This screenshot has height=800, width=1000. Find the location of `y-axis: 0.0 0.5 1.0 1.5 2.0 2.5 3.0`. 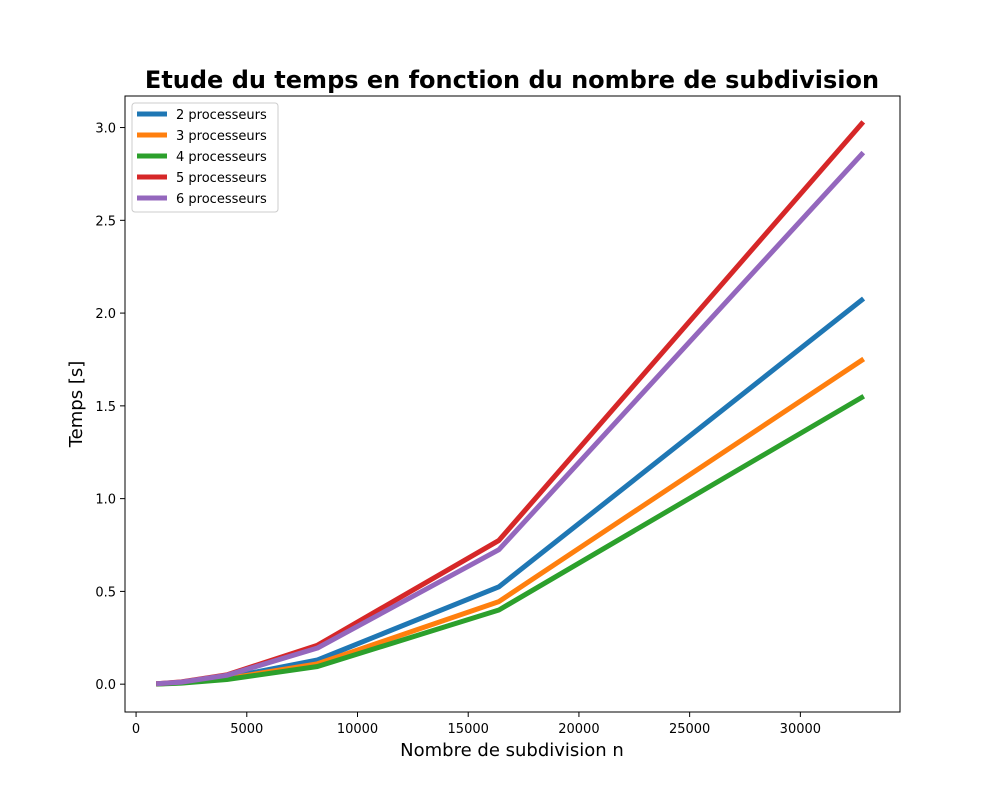

y-axis: 0.0 0.5 1.0 1.5 2.0 2.5 3.0 is located at coordinates (110, 407).